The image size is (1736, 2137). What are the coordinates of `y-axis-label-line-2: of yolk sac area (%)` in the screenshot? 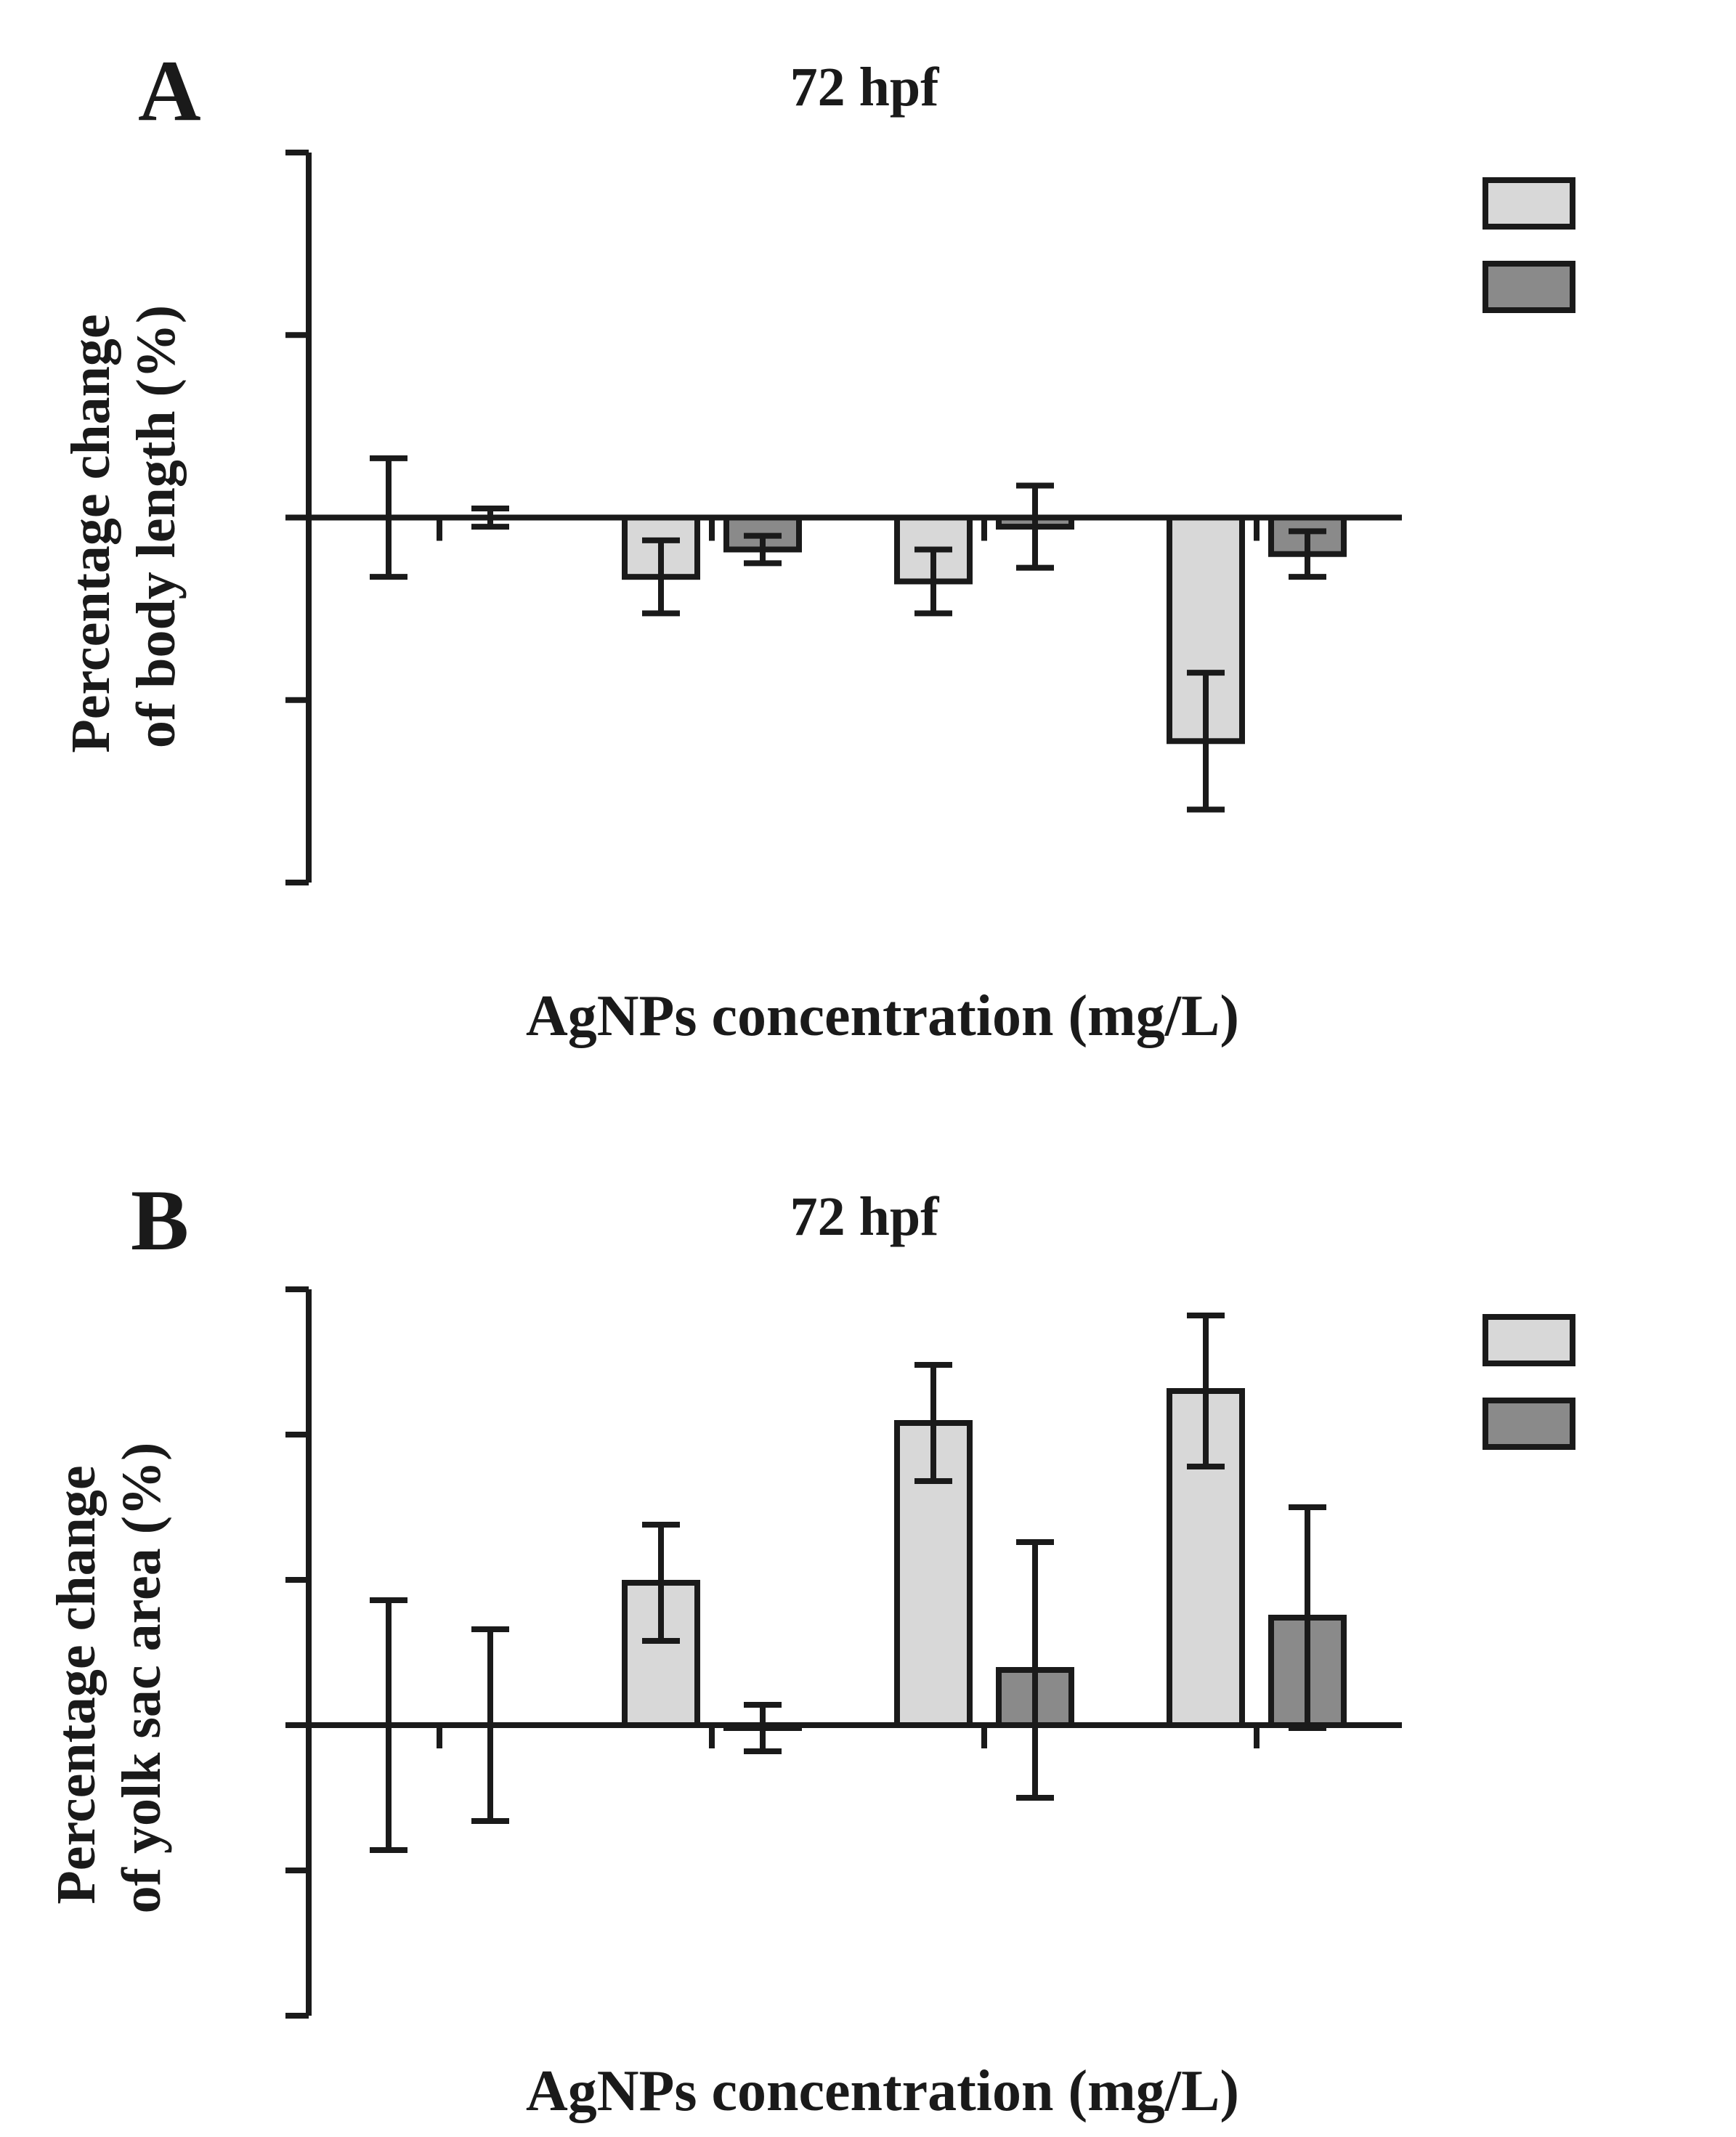 It's located at (141, 1678).